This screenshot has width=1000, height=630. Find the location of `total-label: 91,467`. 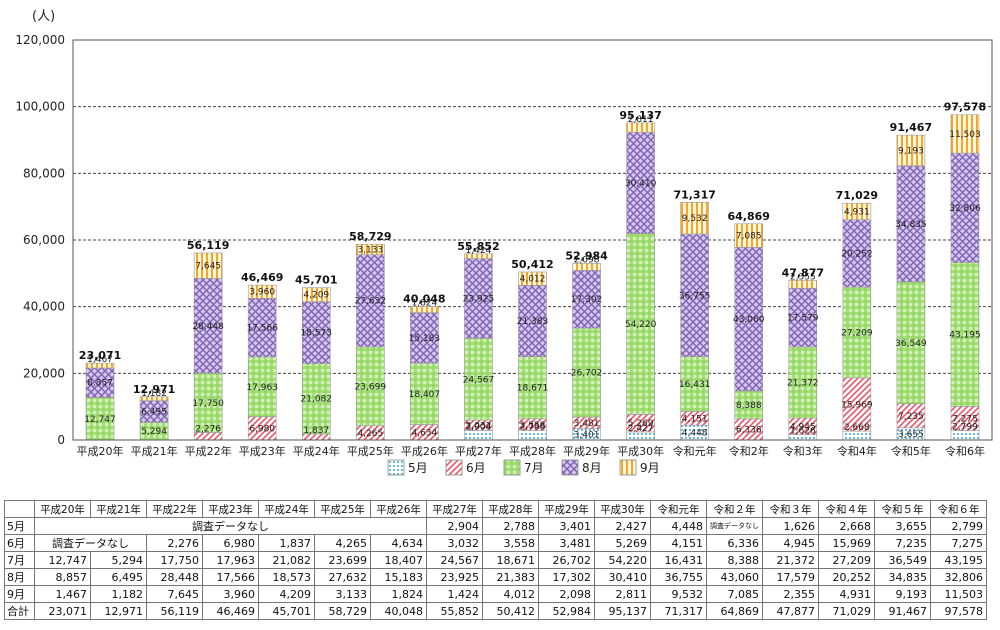

total-label: 91,467 is located at coordinates (911, 127).